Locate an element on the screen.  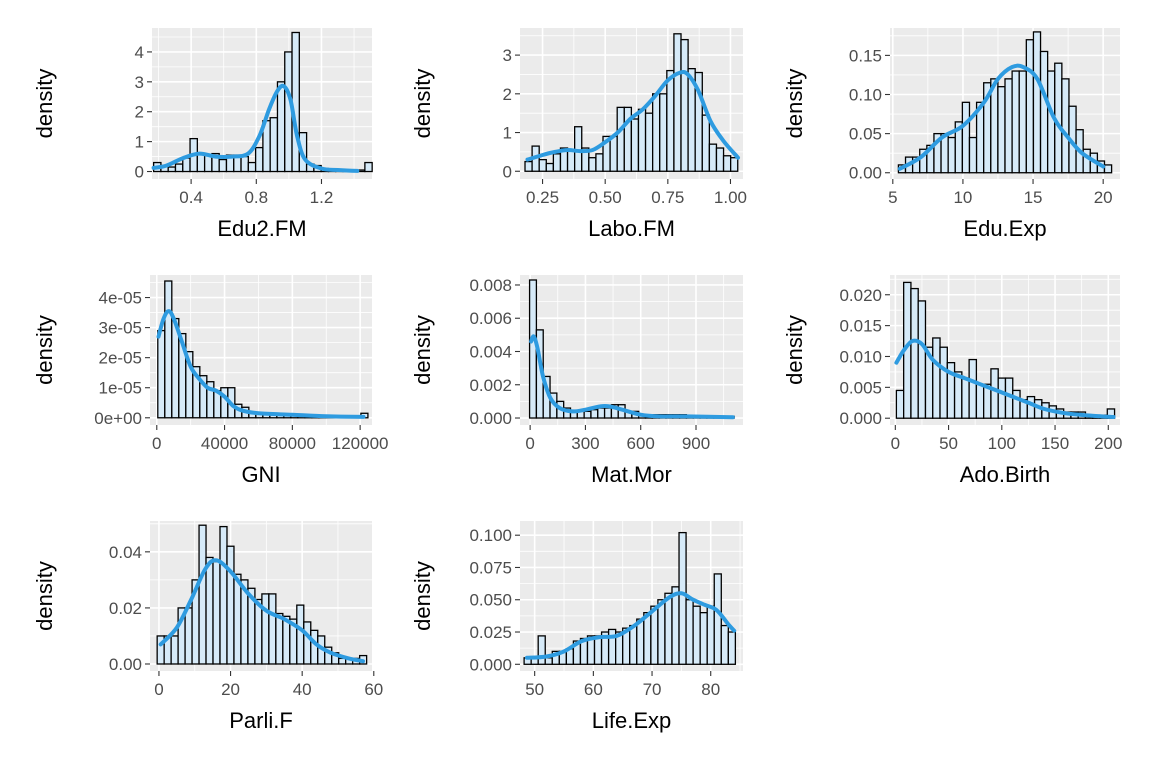
y-tick-label: 0 is located at coordinates (507, 171).